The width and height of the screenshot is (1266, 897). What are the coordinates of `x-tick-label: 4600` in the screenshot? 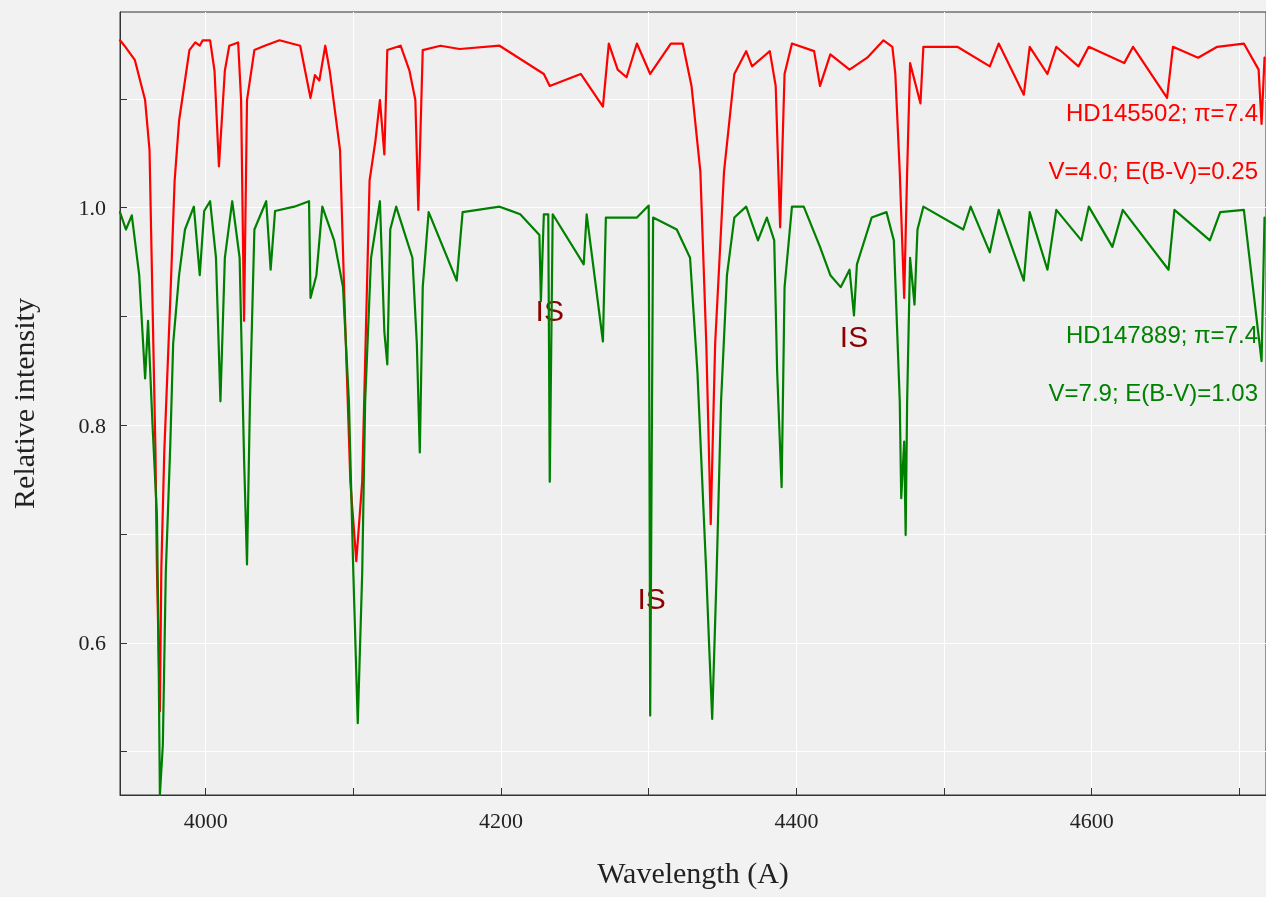 It's located at (1091, 820).